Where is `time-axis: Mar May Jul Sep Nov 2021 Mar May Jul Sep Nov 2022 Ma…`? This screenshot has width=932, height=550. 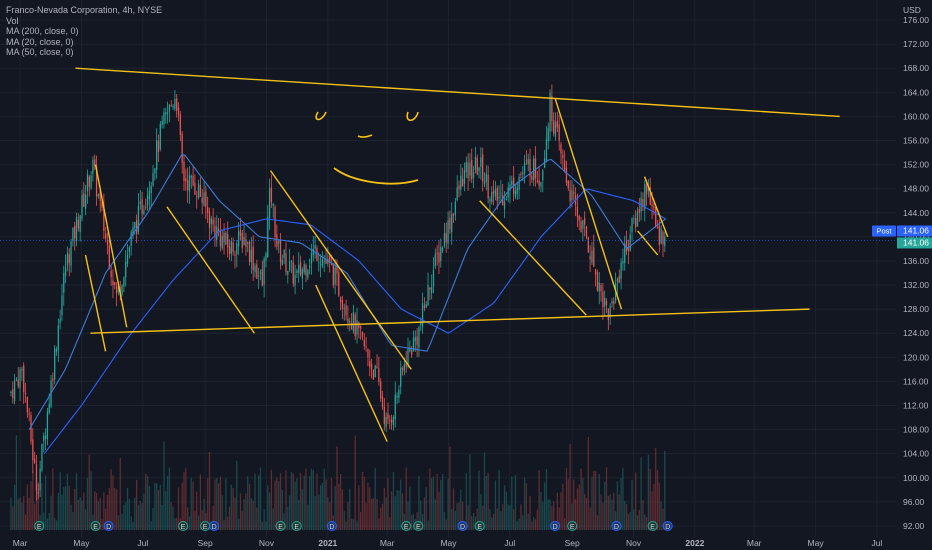
time-axis: Mar May Jul Sep Nov 2021 Mar May Jul Sep Nov 2022 Ma… is located at coordinates (448, 543).